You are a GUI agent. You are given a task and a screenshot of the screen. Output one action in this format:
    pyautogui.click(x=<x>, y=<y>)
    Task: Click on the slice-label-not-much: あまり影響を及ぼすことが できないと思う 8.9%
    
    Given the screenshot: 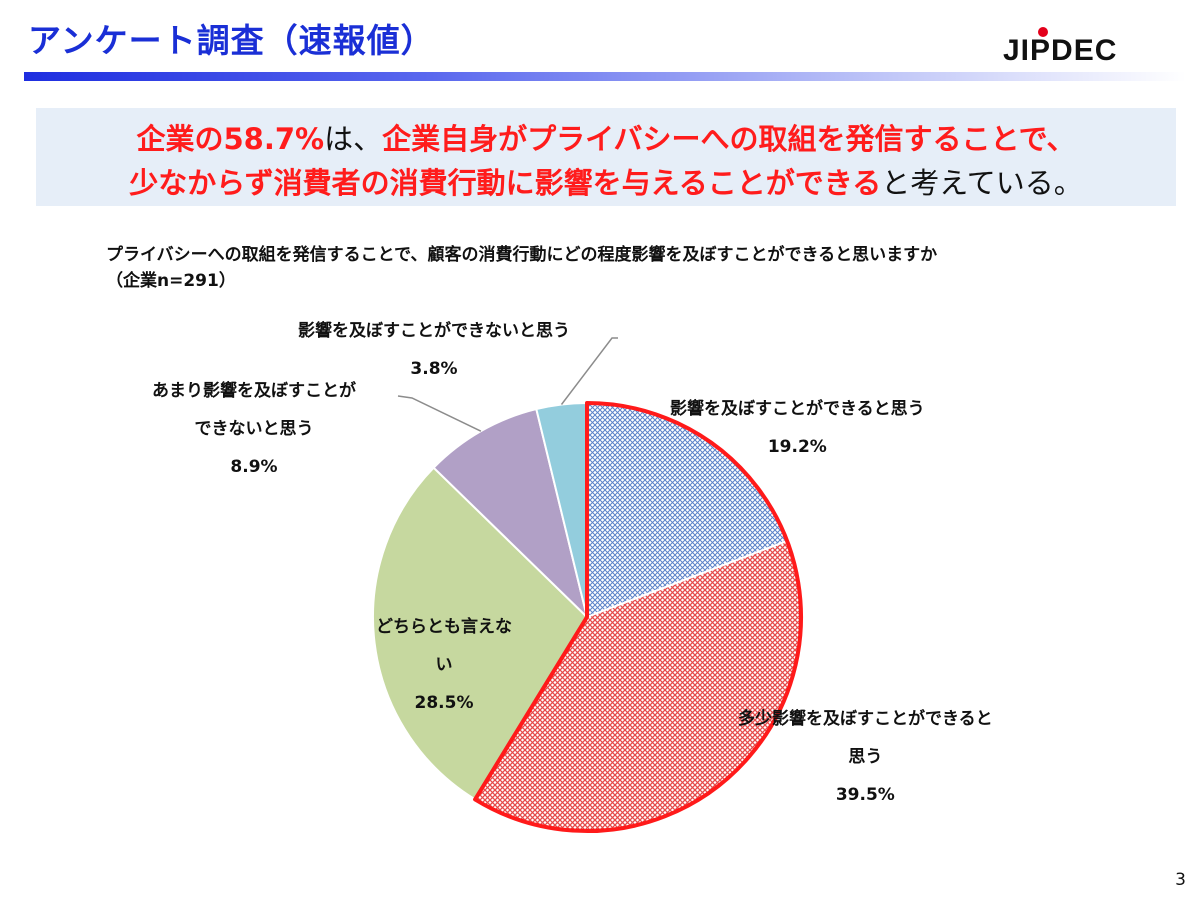 What is the action you would take?
    pyautogui.click(x=254, y=429)
    